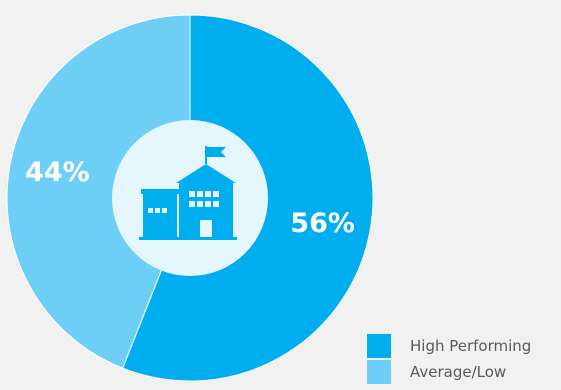 Image resolution: width=561 pixels, height=390 pixels. Describe the element at coordinates (379, 345) in the screenshot. I see `legend-swatch-high-performing` at that location.